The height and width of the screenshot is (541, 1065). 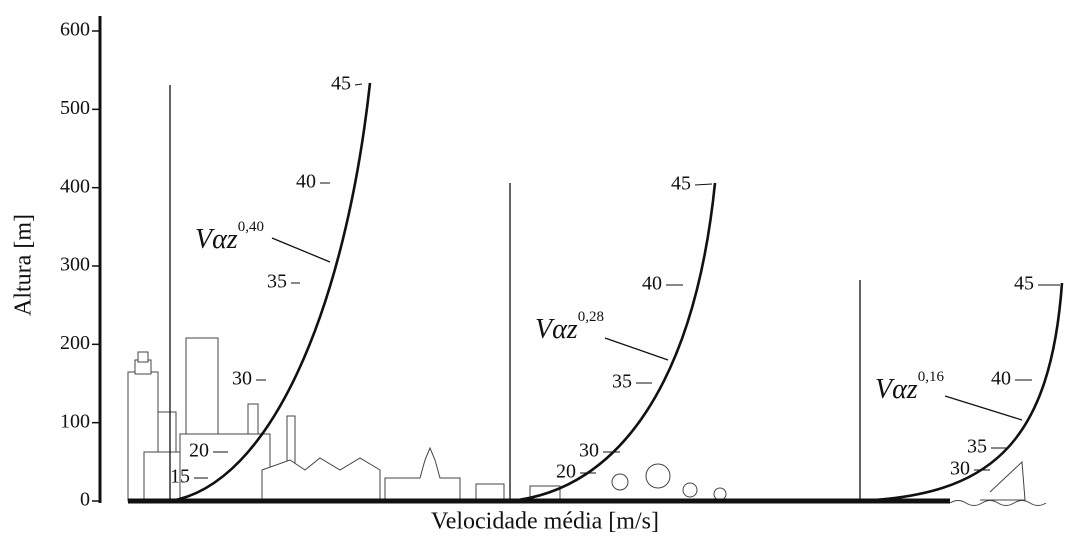 What do you see at coordinates (75, 343) in the screenshot?
I see `y-tick-label: 200` at bounding box center [75, 343].